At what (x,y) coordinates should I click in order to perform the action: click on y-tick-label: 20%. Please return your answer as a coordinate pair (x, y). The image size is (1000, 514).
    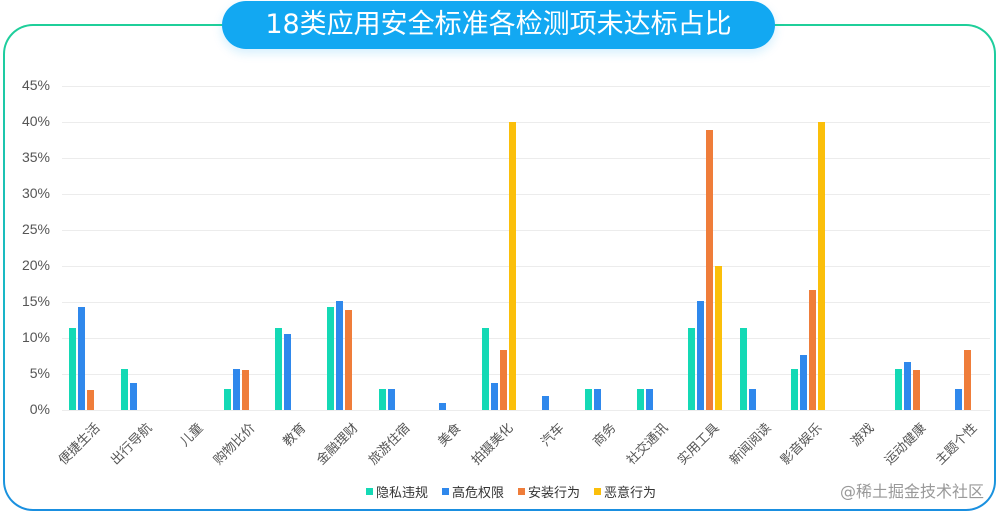
    Looking at the image, I should click on (35, 265).